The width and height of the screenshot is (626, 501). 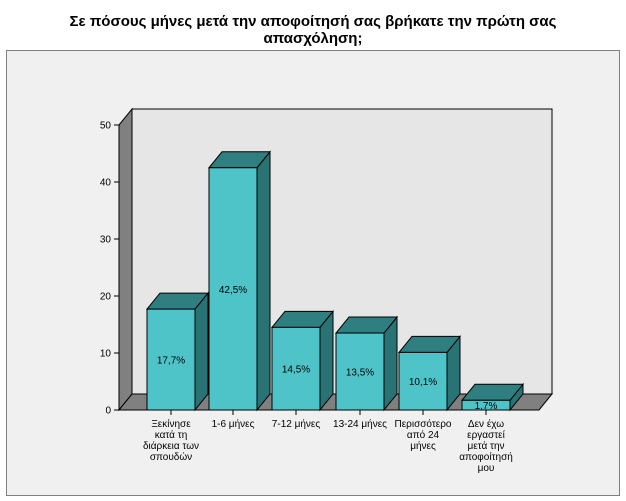 I want to click on bar-value-label: 13,5%, so click(x=360, y=373).